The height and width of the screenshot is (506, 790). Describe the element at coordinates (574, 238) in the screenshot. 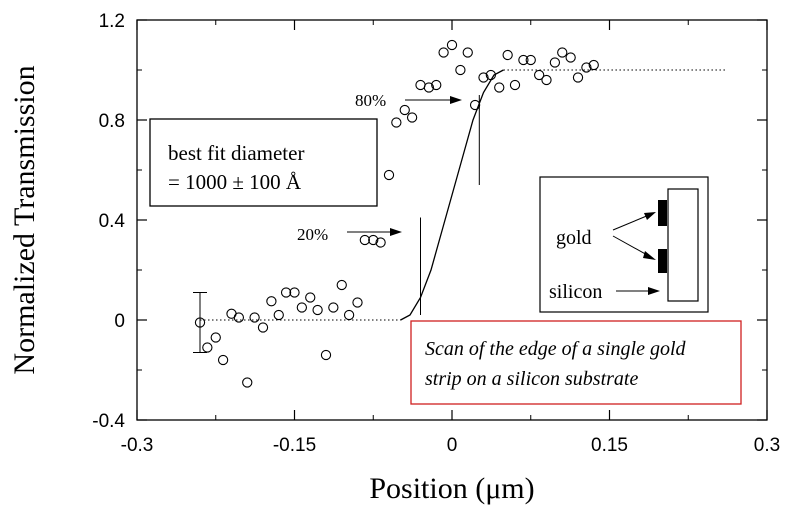

I see `inset-gold-label: gold` at that location.